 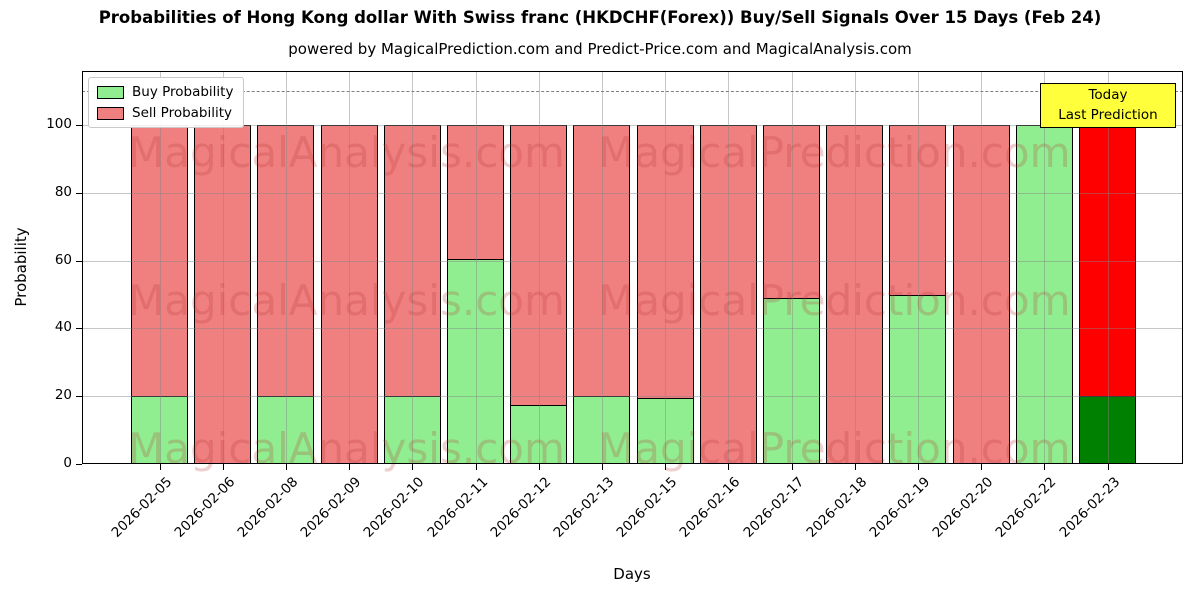 I want to click on legend-buy-label: Buy Probability, so click(x=183, y=92).